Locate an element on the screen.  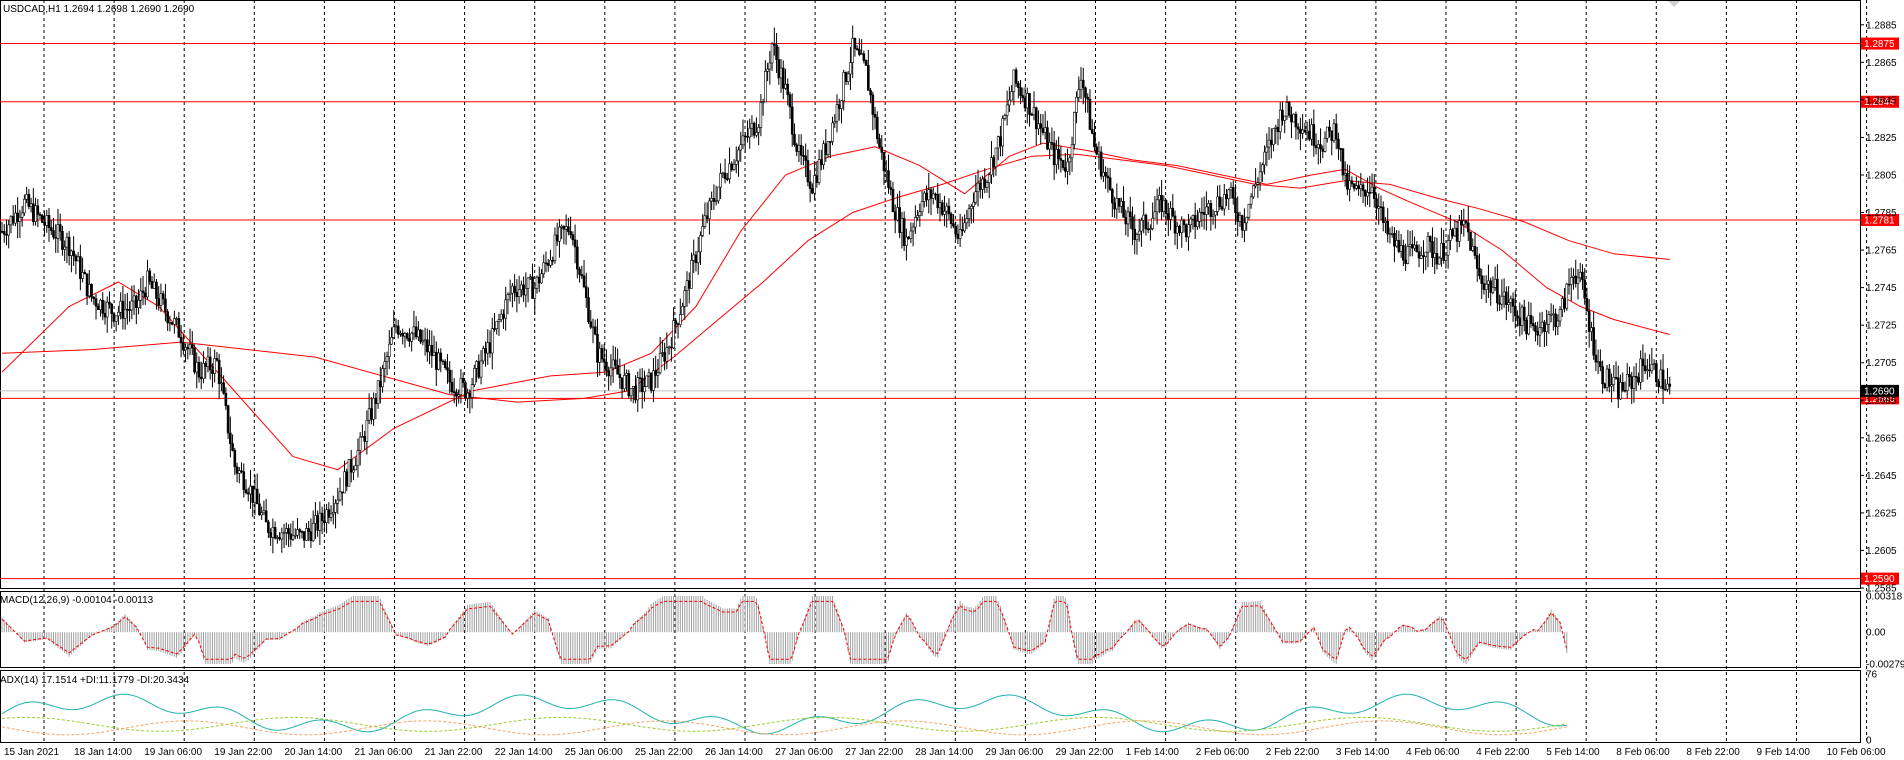
time-tick-label: 27 Jan 06:00 is located at coordinates (804, 752).